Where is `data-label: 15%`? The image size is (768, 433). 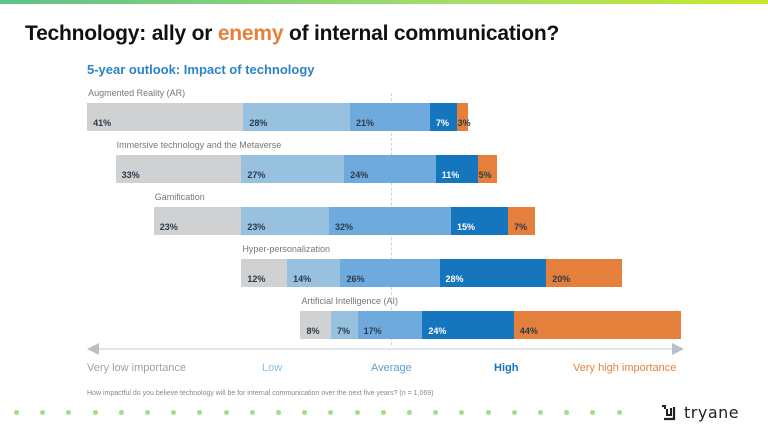 data-label: 15% is located at coordinates (465, 227).